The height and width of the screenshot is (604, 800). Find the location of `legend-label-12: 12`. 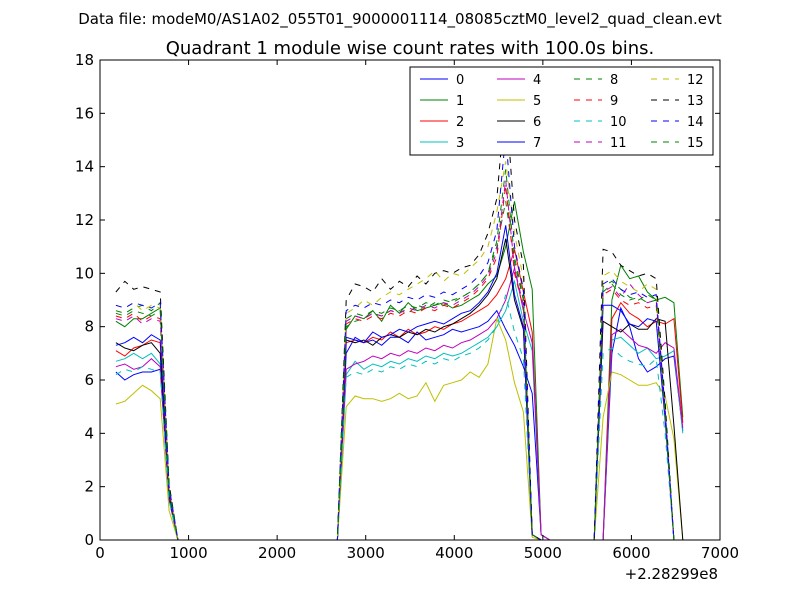

legend-label-12: 12 is located at coordinates (695, 80).